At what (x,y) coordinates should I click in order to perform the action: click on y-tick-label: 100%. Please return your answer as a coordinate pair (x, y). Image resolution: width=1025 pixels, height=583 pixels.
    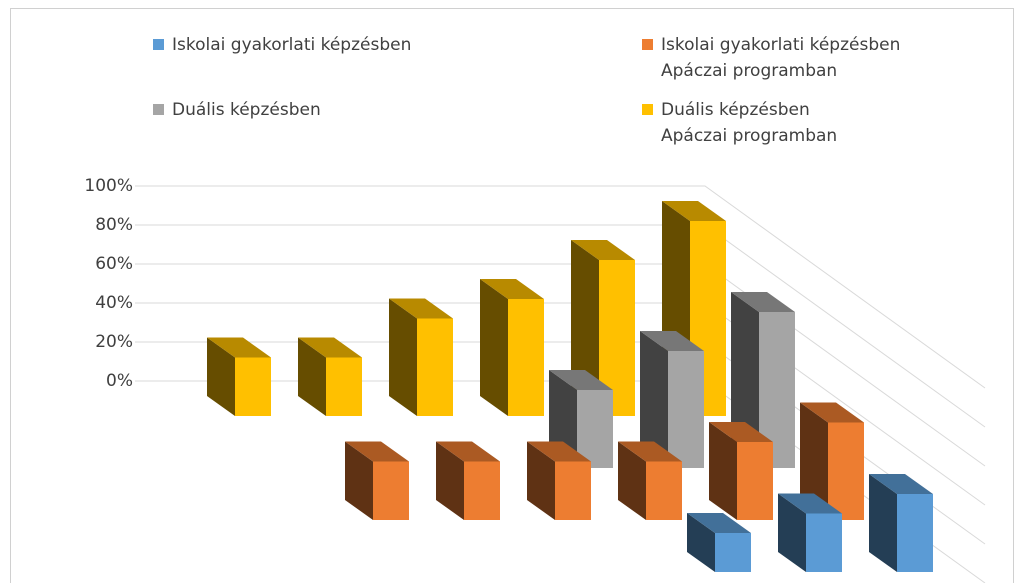
    Looking at the image, I should click on (108, 186).